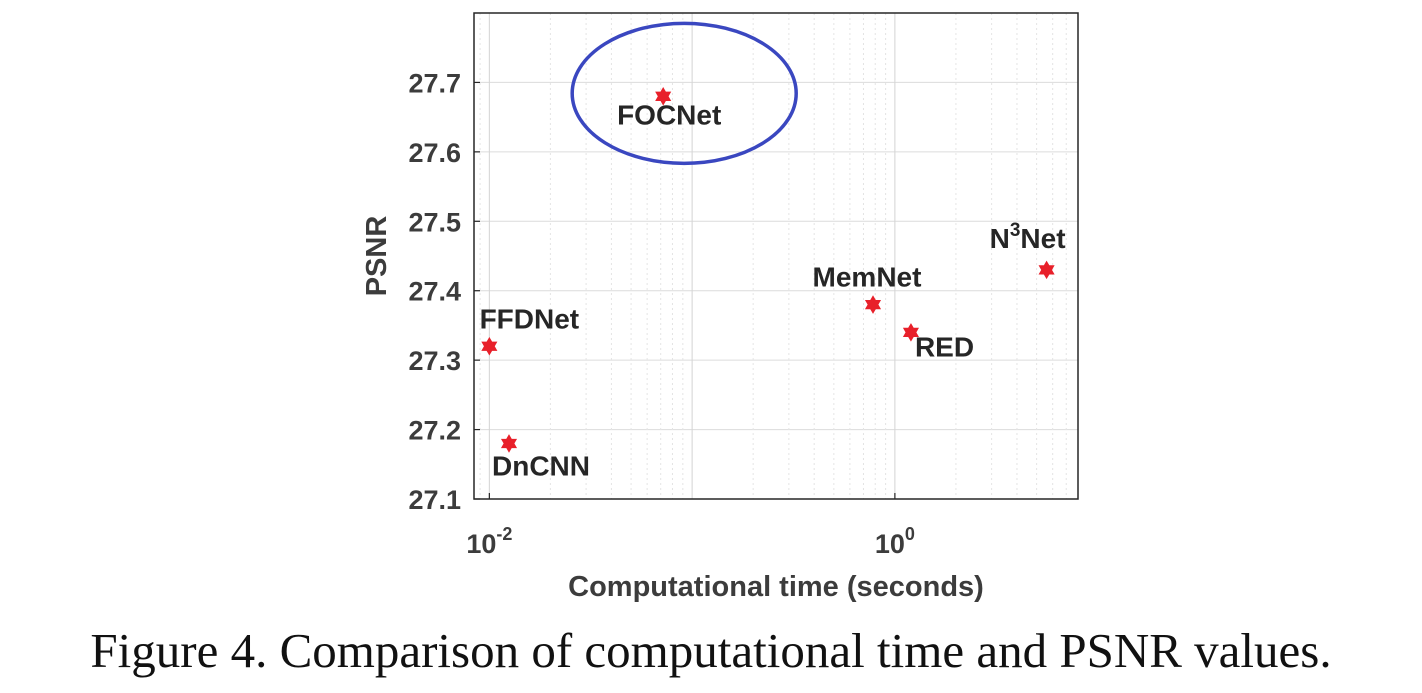  I want to click on y-tick-label: 27.6, so click(434, 153).